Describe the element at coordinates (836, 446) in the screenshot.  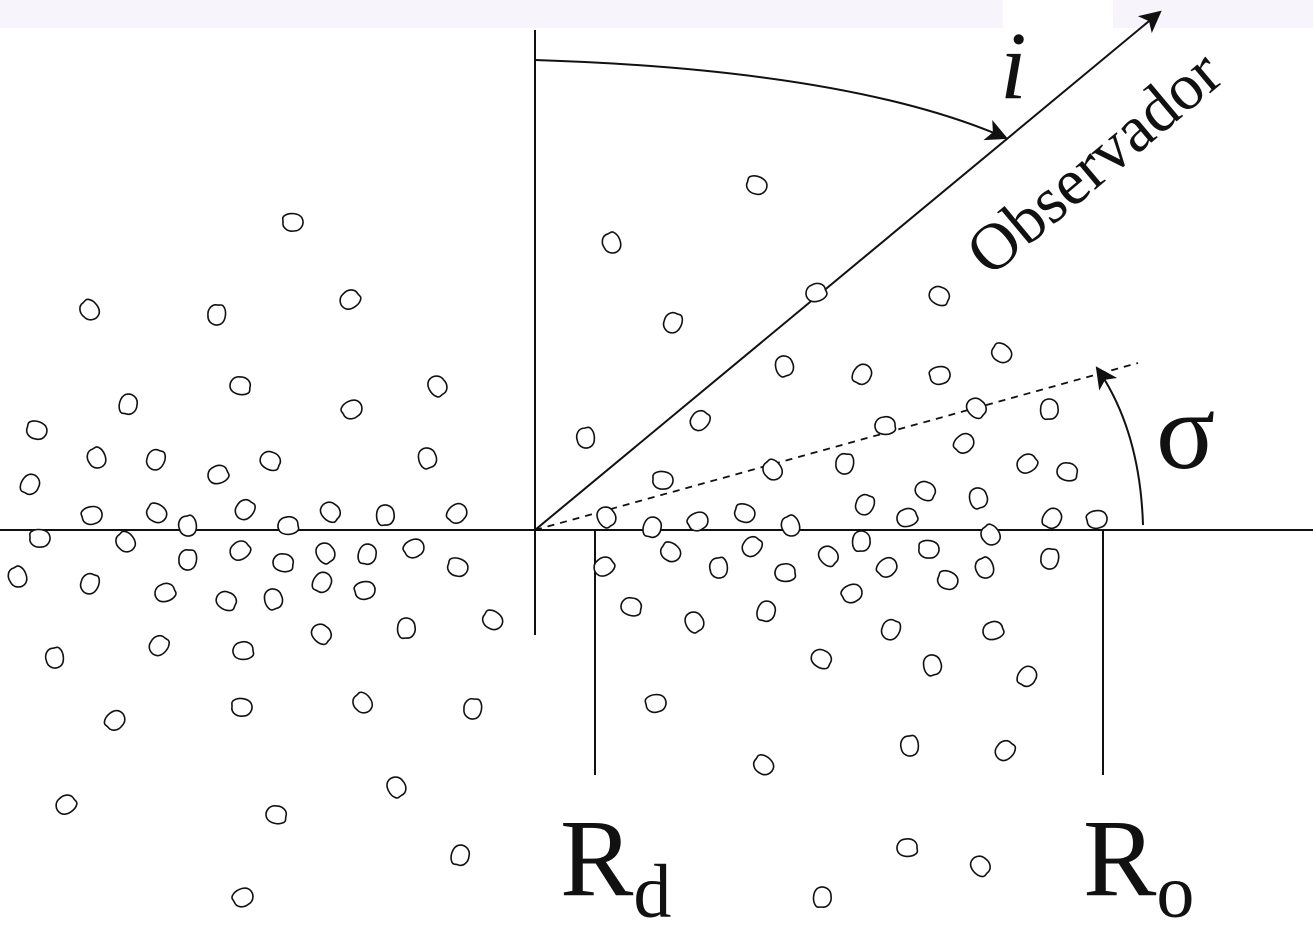
I see `sigma-dashed-line` at that location.